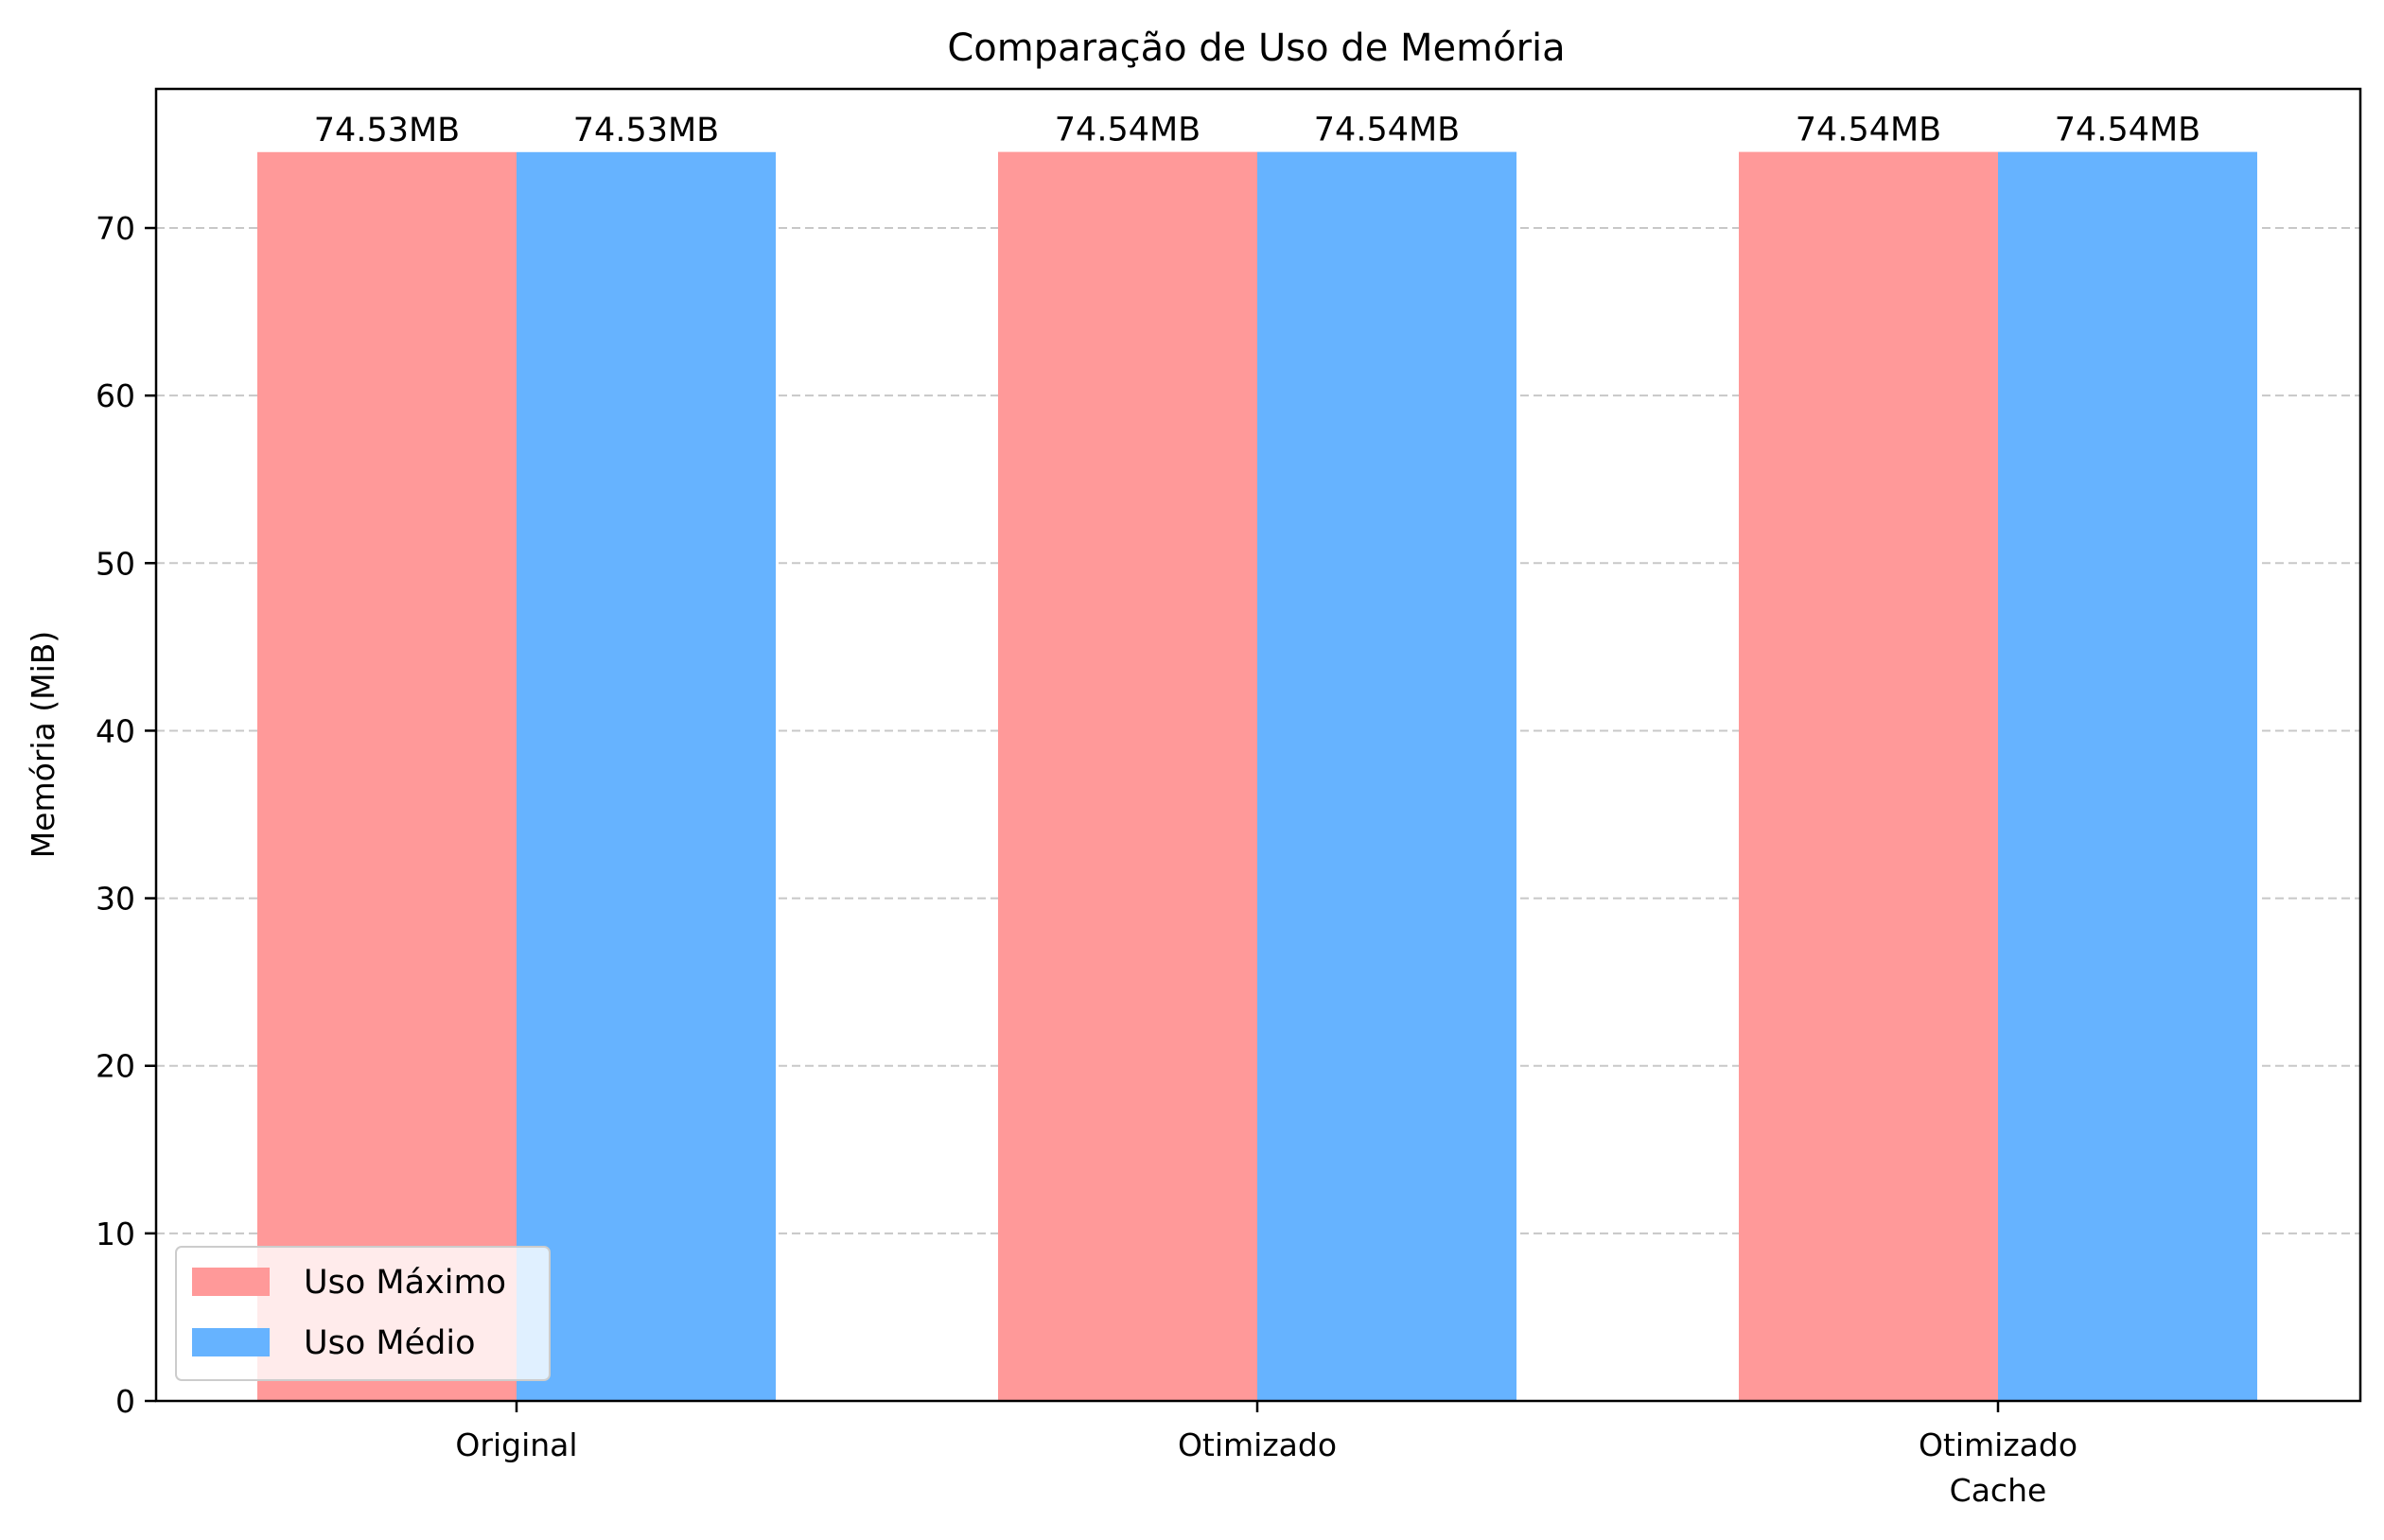 The width and height of the screenshot is (2384, 1540). I want to click on y-tick-label: 10, so click(115, 1234).